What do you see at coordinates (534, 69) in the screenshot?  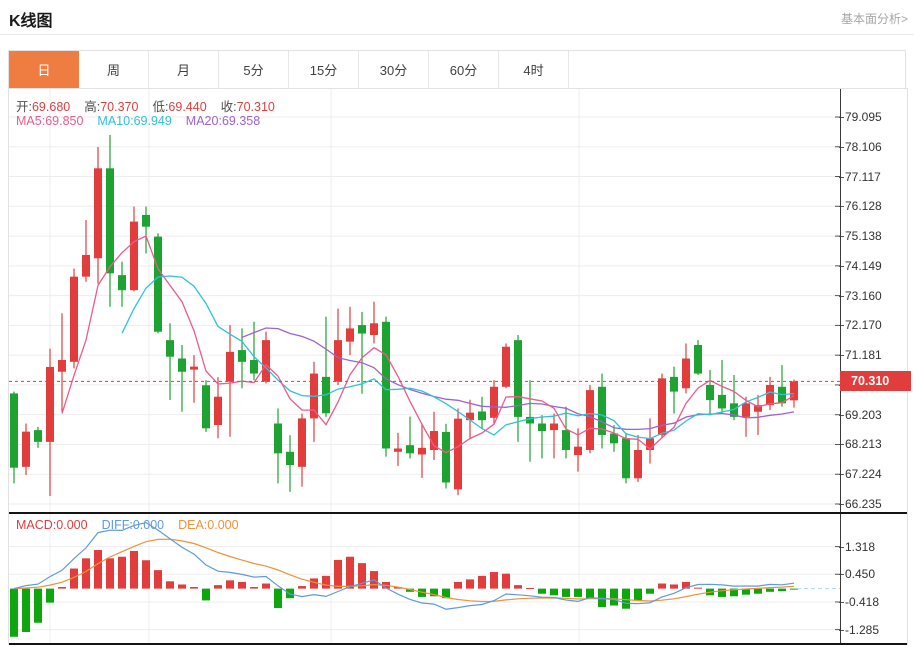 I see `tab-4hour: 4时` at bounding box center [534, 69].